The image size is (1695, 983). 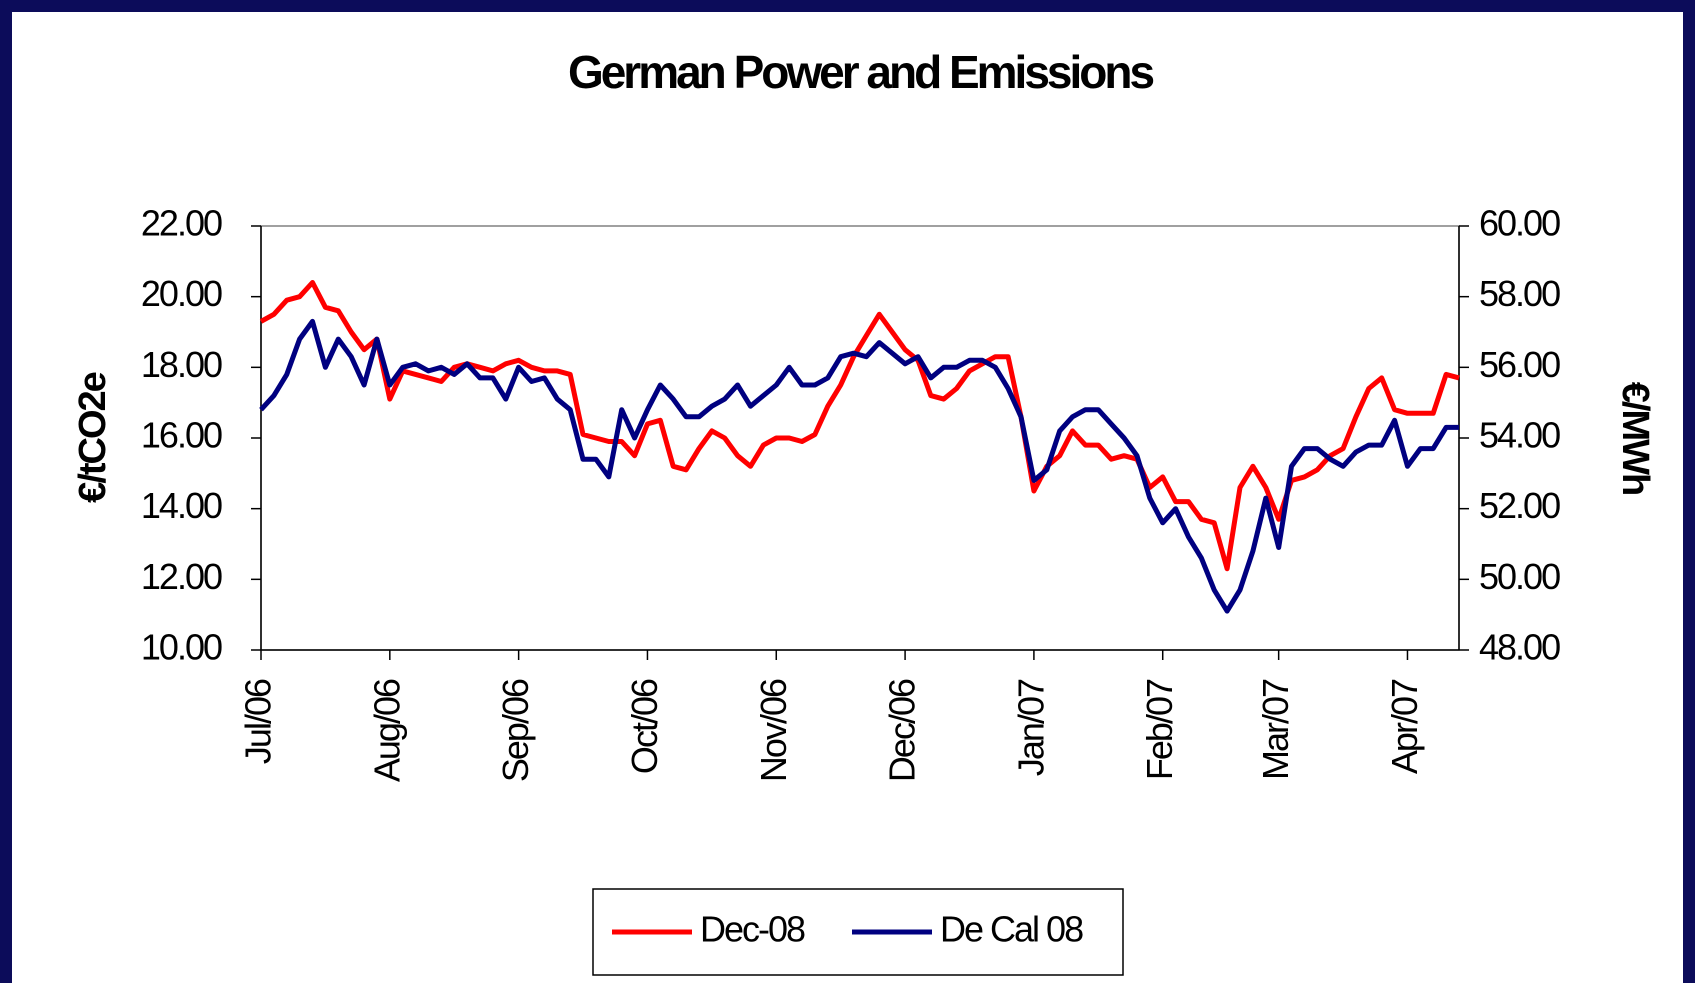 I want to click on y2-axis-label: €/MWh, so click(x=1635, y=438).